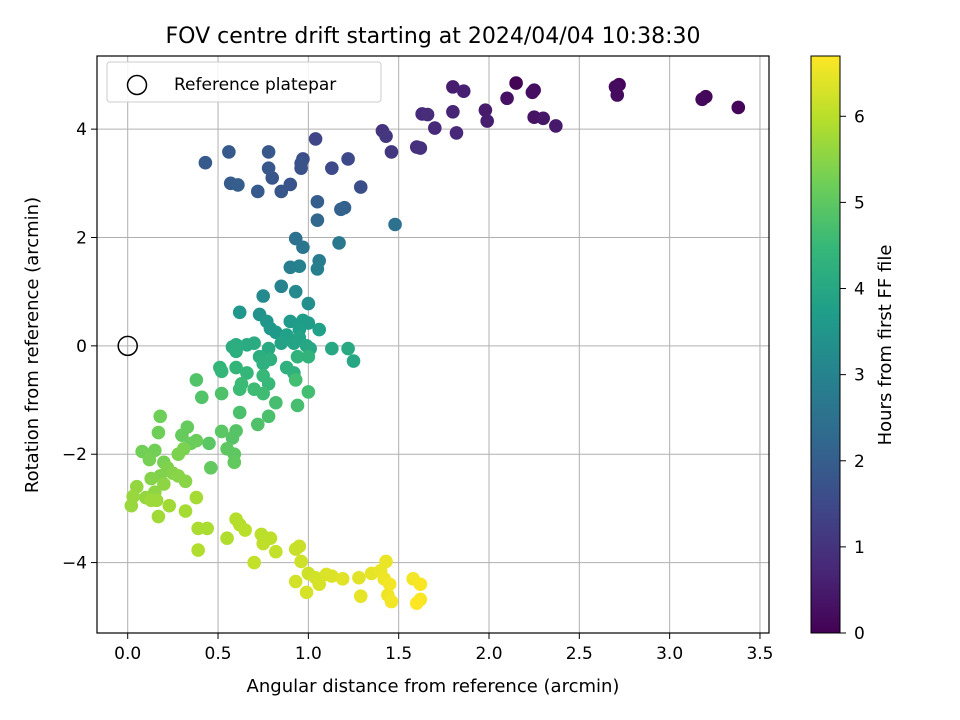 The width and height of the screenshot is (960, 720). What do you see at coordinates (669, 654) in the screenshot?
I see `x-tick-label: 3.0` at bounding box center [669, 654].